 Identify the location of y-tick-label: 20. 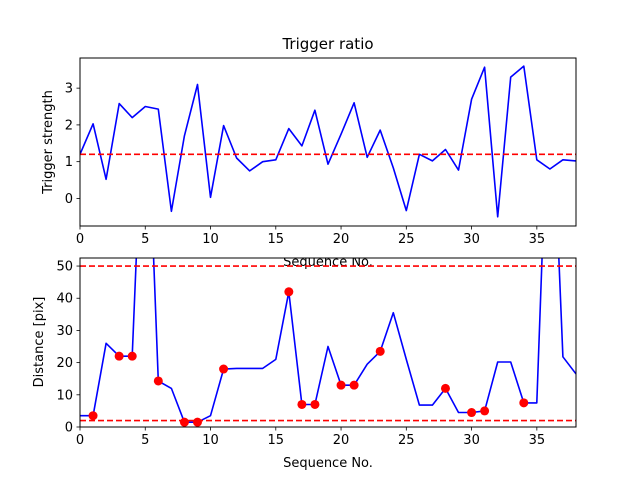
(64, 363).